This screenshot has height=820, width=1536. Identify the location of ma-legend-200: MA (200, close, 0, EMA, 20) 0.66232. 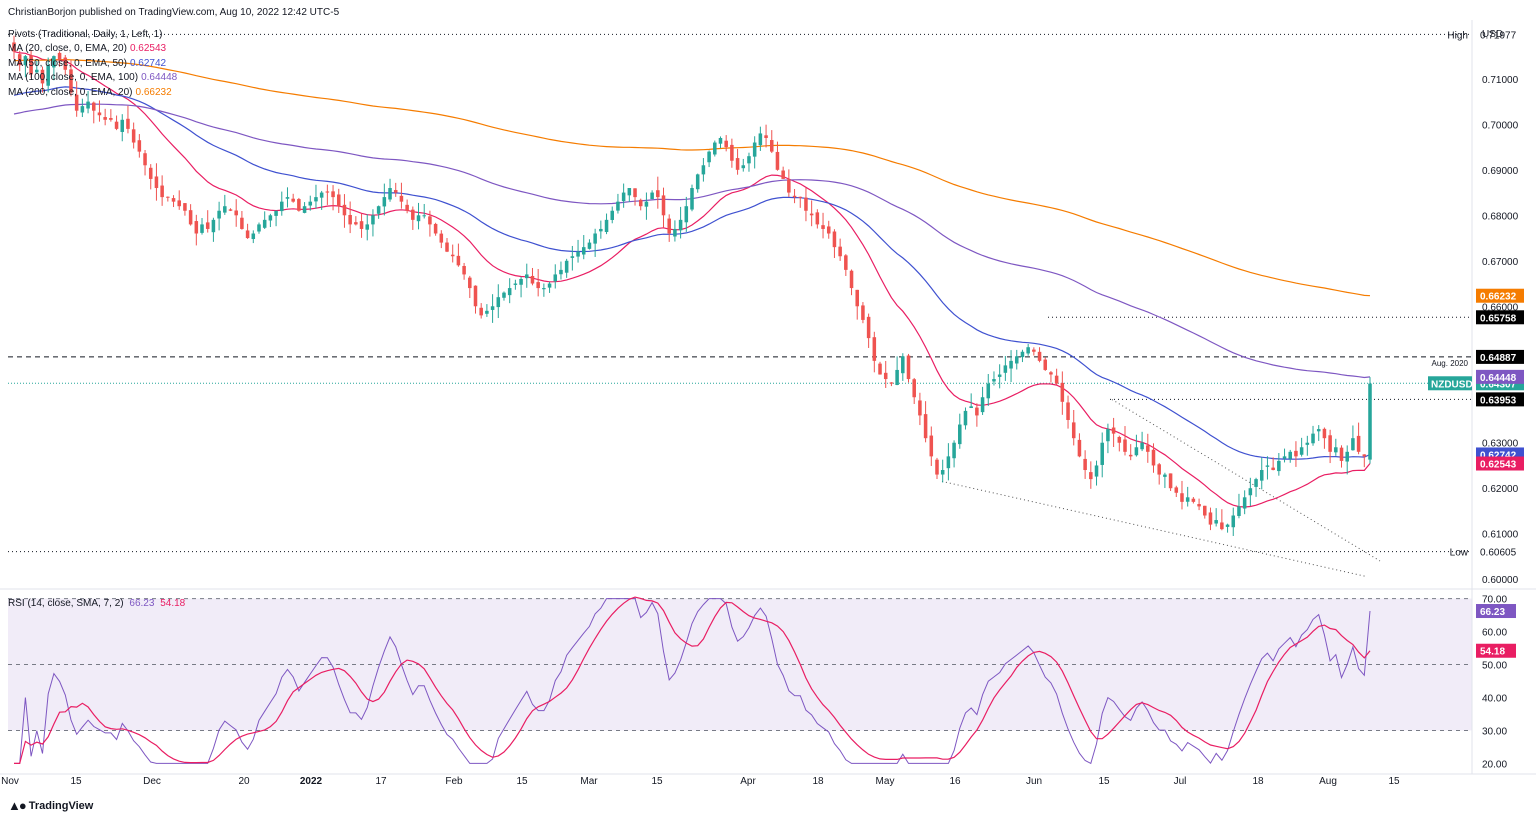
(90, 92).